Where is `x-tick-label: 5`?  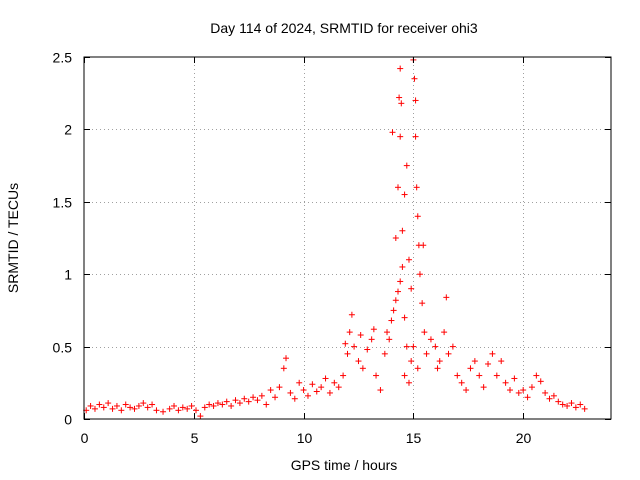 x-tick-label: 5 is located at coordinates (195, 438).